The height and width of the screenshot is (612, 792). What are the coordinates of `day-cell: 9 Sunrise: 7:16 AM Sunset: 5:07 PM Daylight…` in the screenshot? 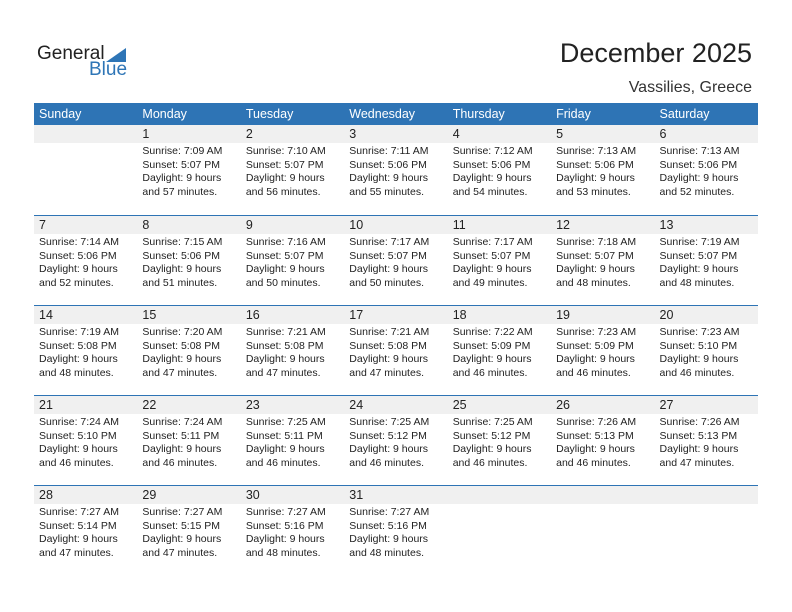 It's located at (292, 260).